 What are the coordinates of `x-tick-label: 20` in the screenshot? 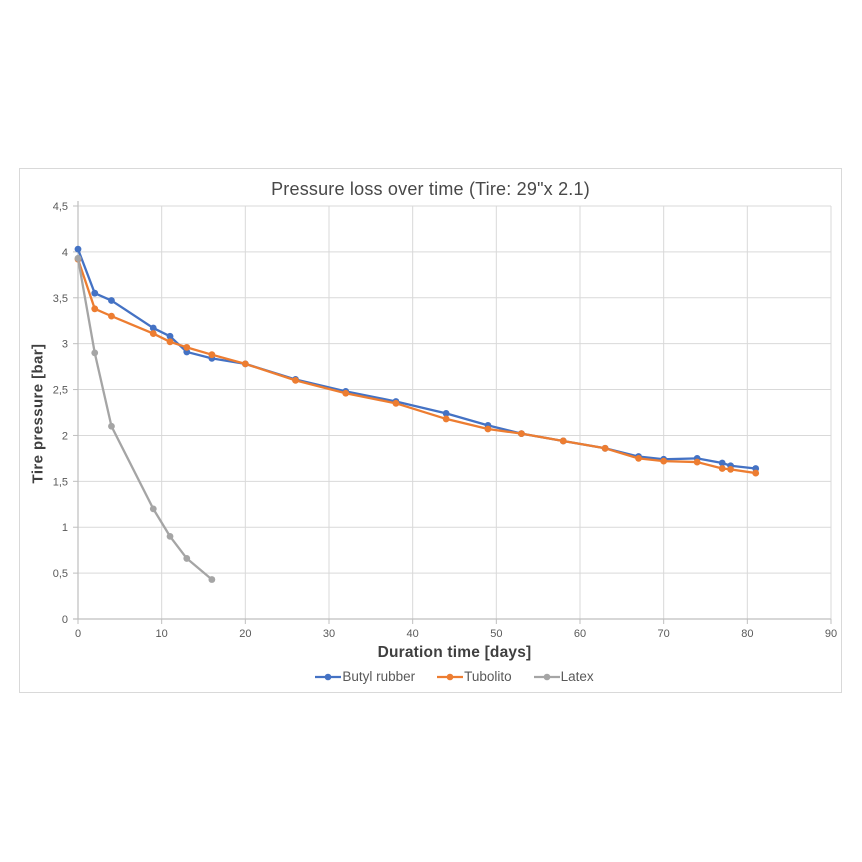 It's located at (245, 634).